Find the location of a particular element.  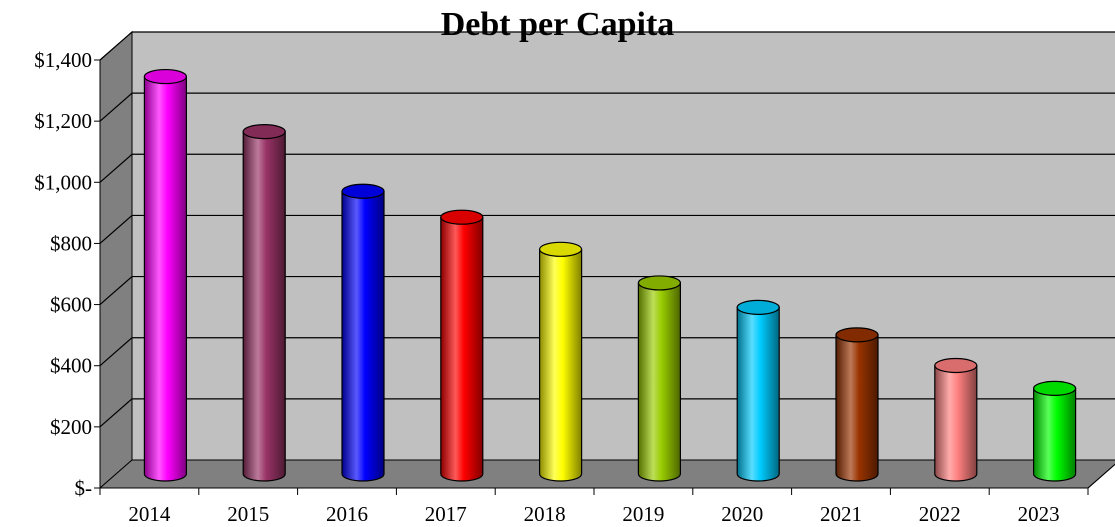

y-tick-label-5: $1,000 is located at coordinates (63, 182).